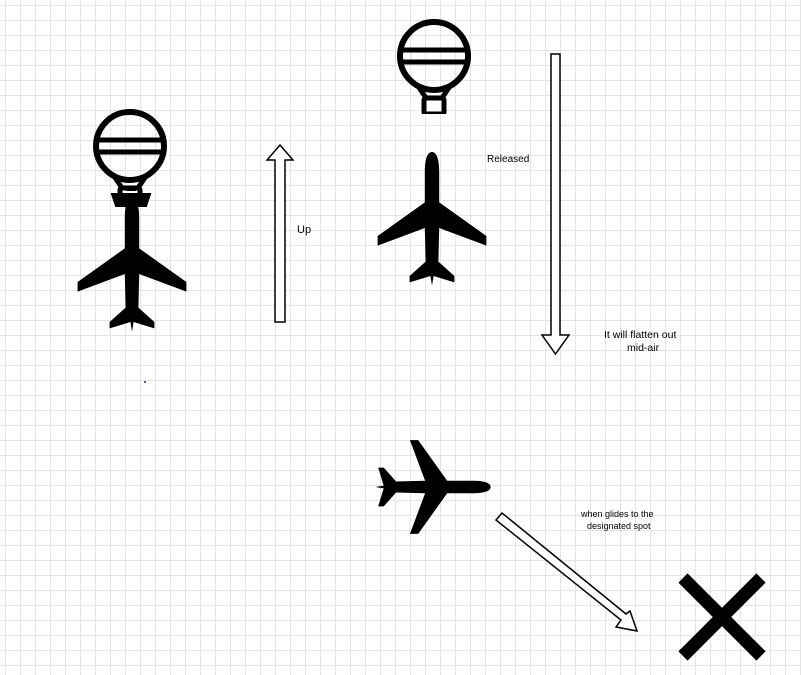 Image resolution: width=801 pixels, height=675 pixels. I want to click on glide-label-line1: when glides to the, so click(617, 514).